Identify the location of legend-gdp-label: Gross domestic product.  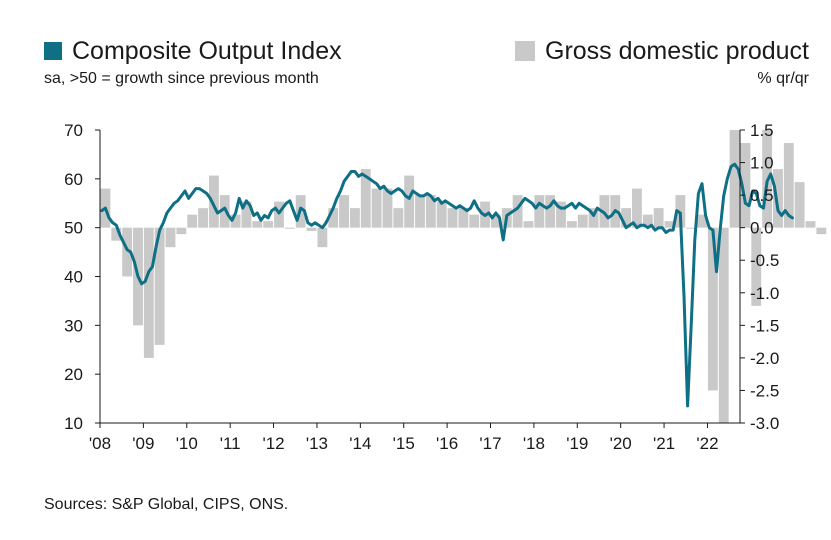
(677, 51).